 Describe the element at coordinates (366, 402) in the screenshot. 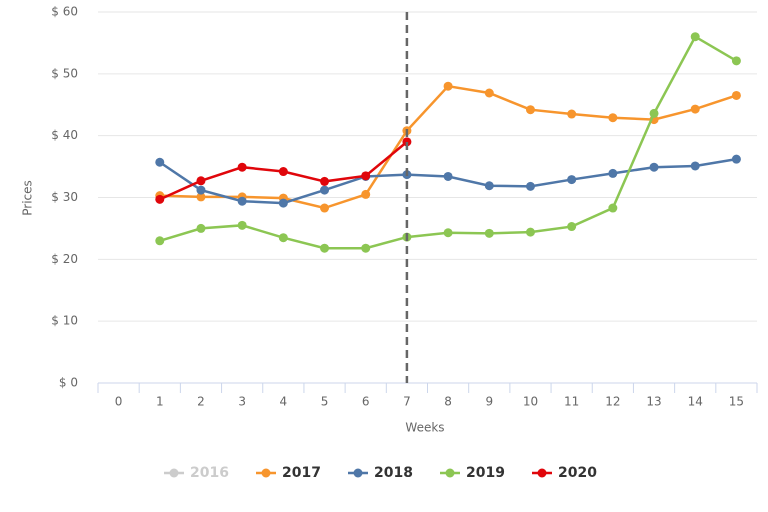

I see `x-tick-label: 6` at that location.